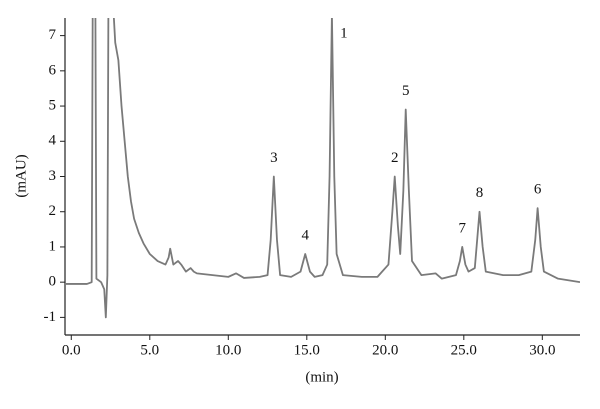  I want to click on peak-label: 3, so click(274, 158).